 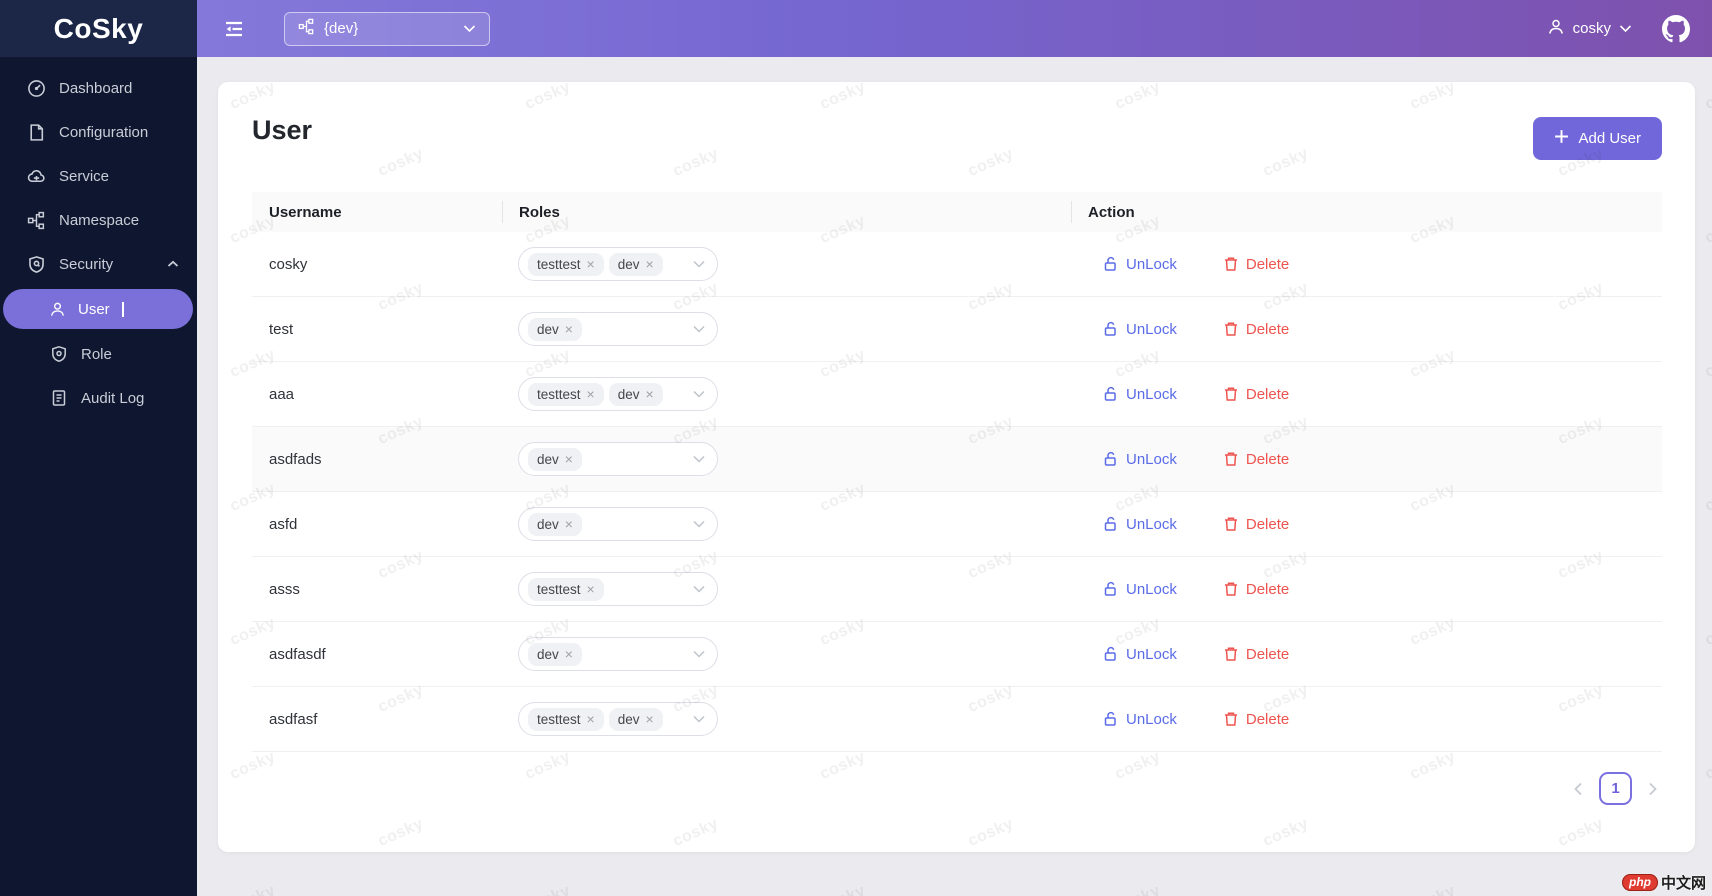 I want to click on column-header-username: Username, so click(x=305, y=212).